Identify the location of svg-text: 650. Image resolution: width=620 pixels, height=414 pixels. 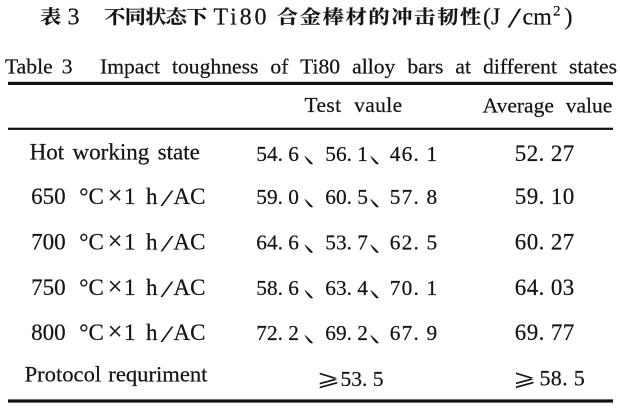
(48, 196).